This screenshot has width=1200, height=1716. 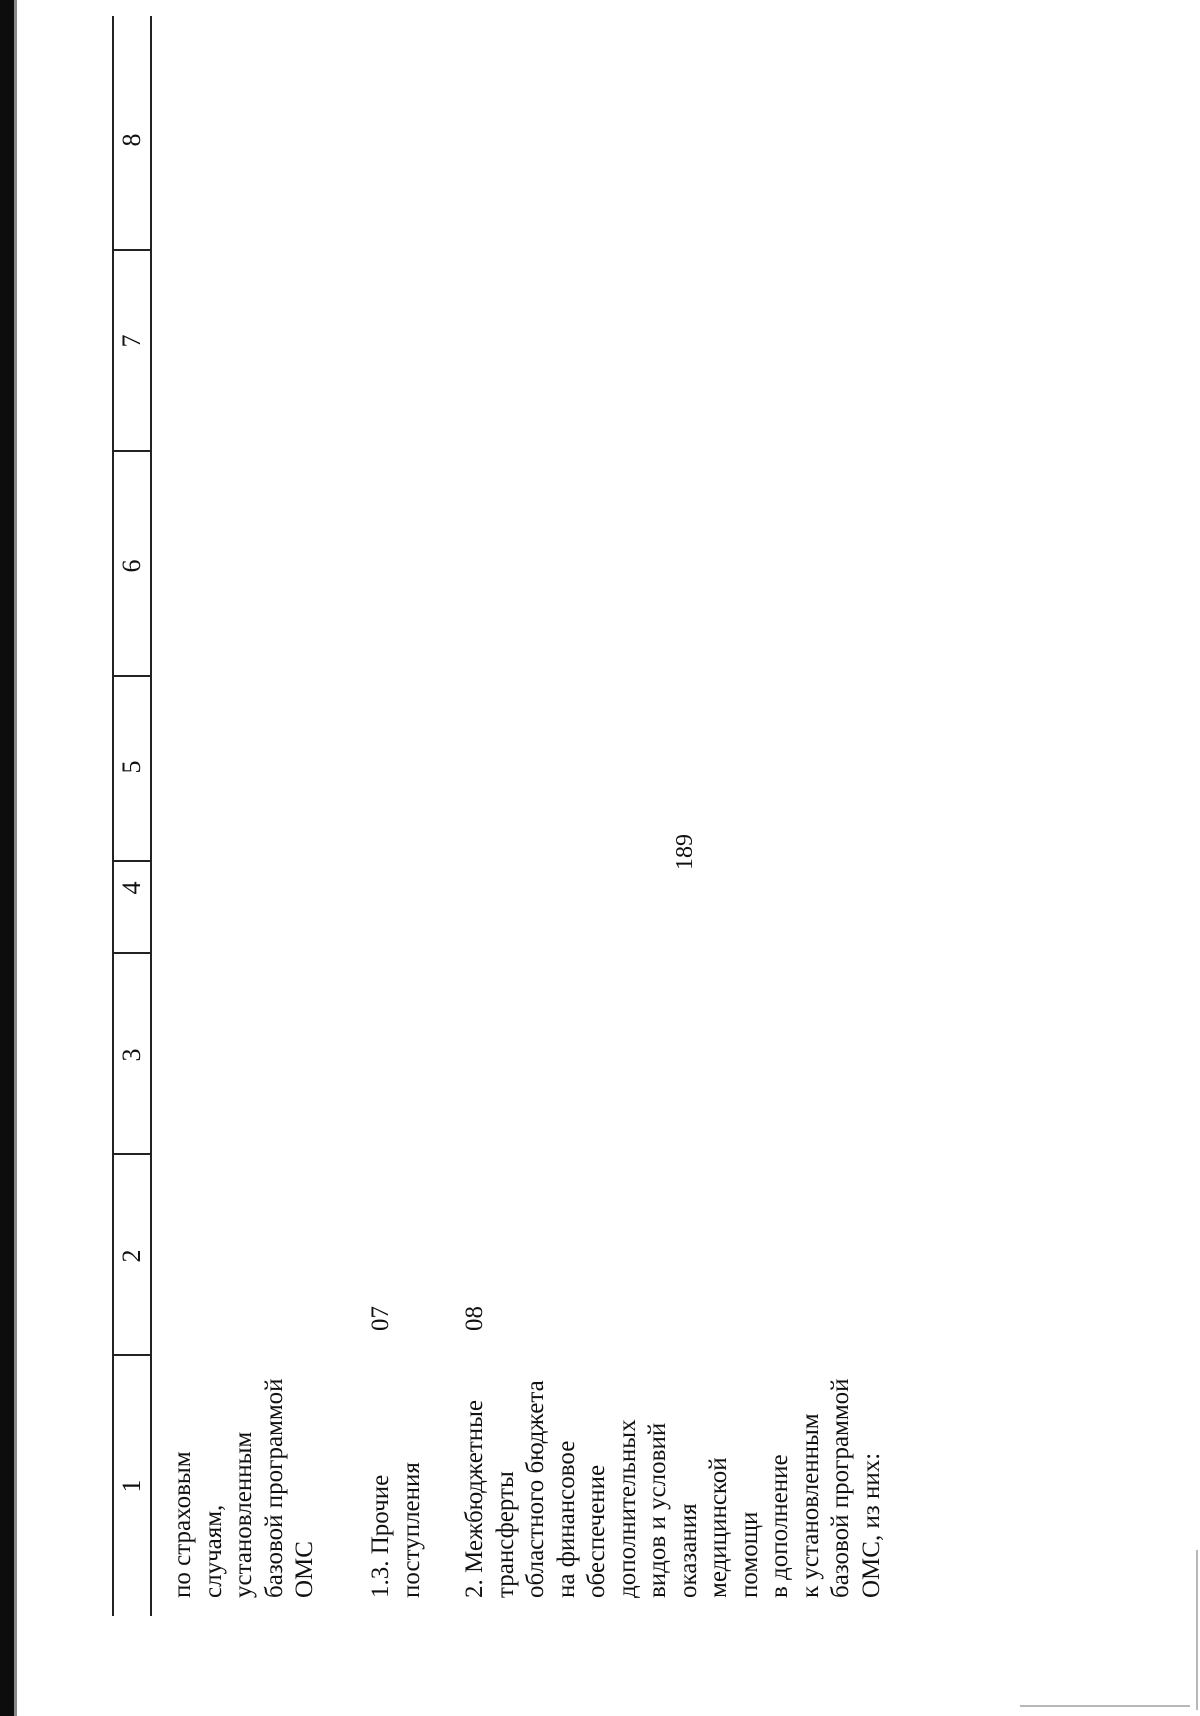 I want to click on label-line: медицинской, so click(x=718, y=1527).